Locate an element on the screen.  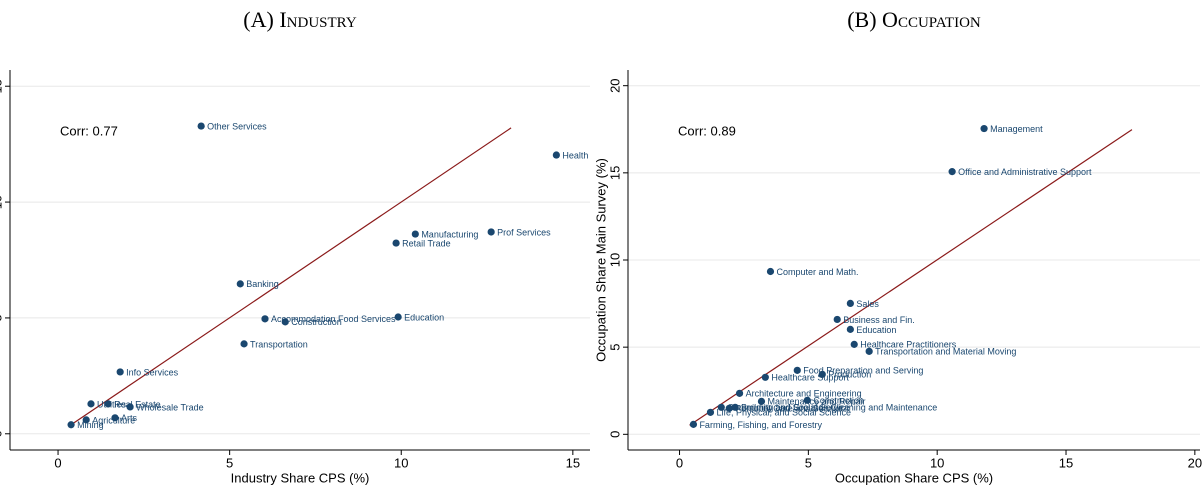
chart-title: (B) Occupation is located at coordinates (914, 19).